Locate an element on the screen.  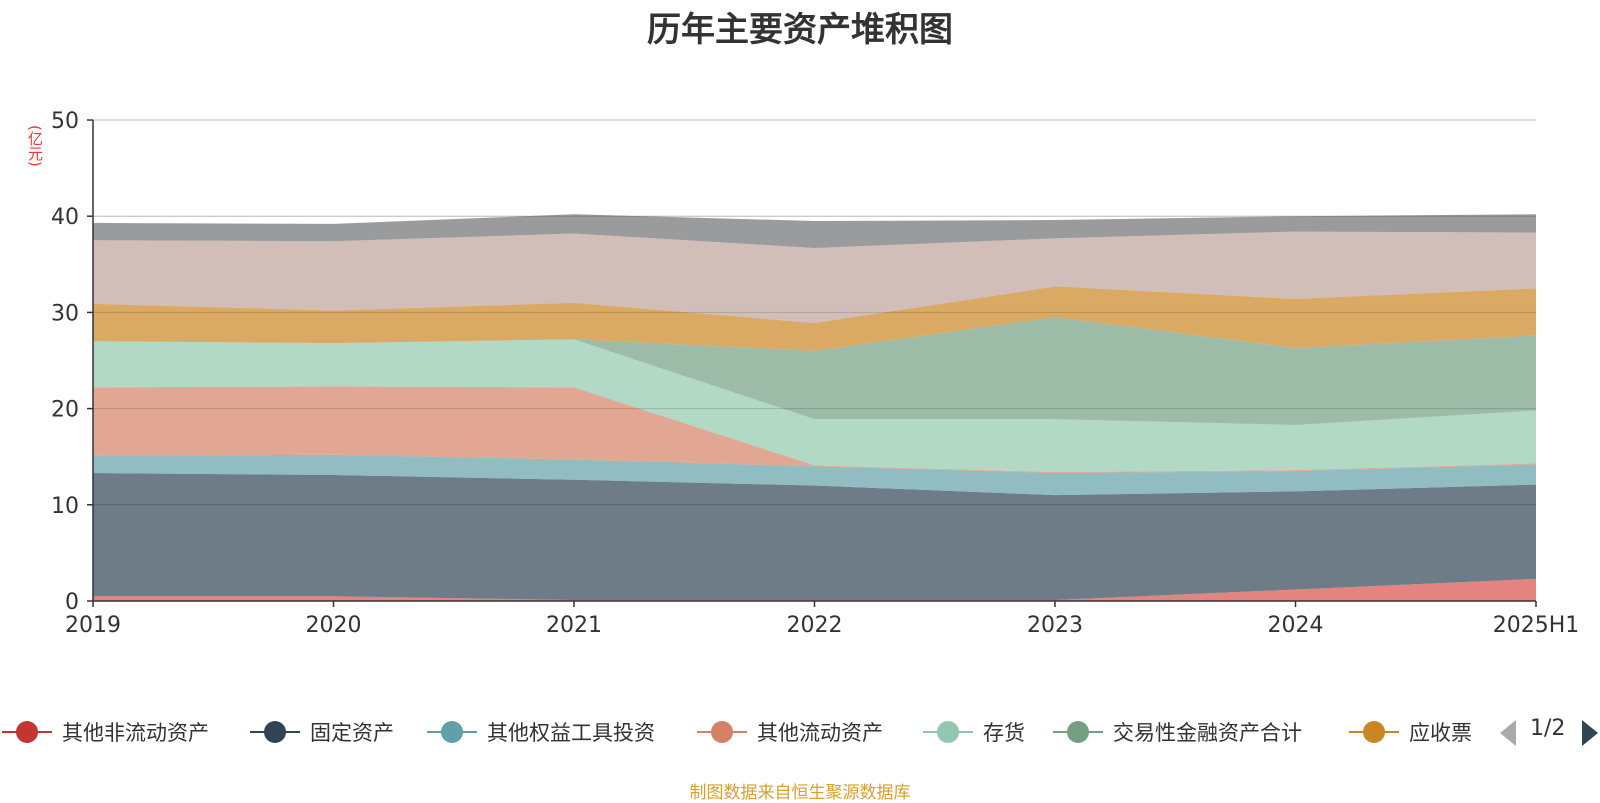
y-tick-label: 10 is located at coordinates (65, 506).